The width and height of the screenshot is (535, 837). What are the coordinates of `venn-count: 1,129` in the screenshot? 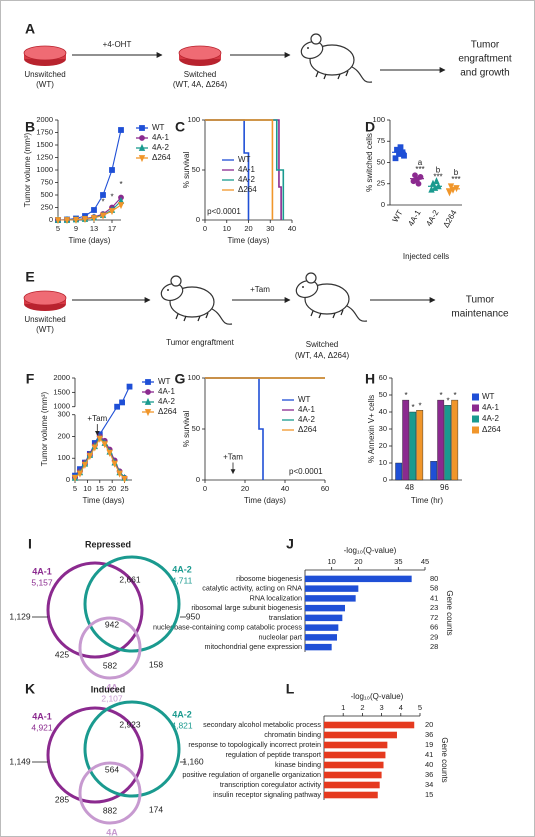 It's located at (20, 616).